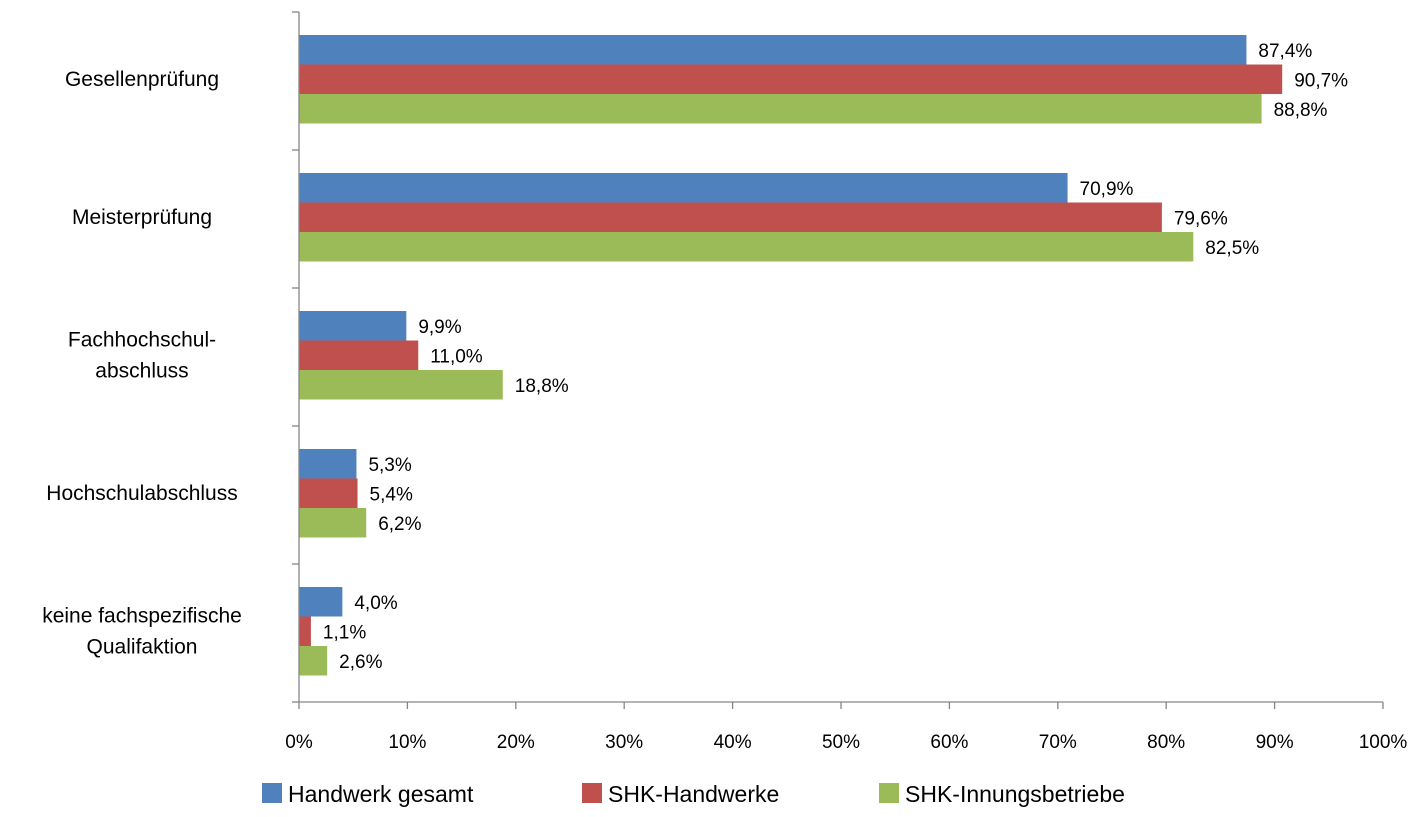  I want to click on category-label-line: Qualifaktion, so click(142, 647).